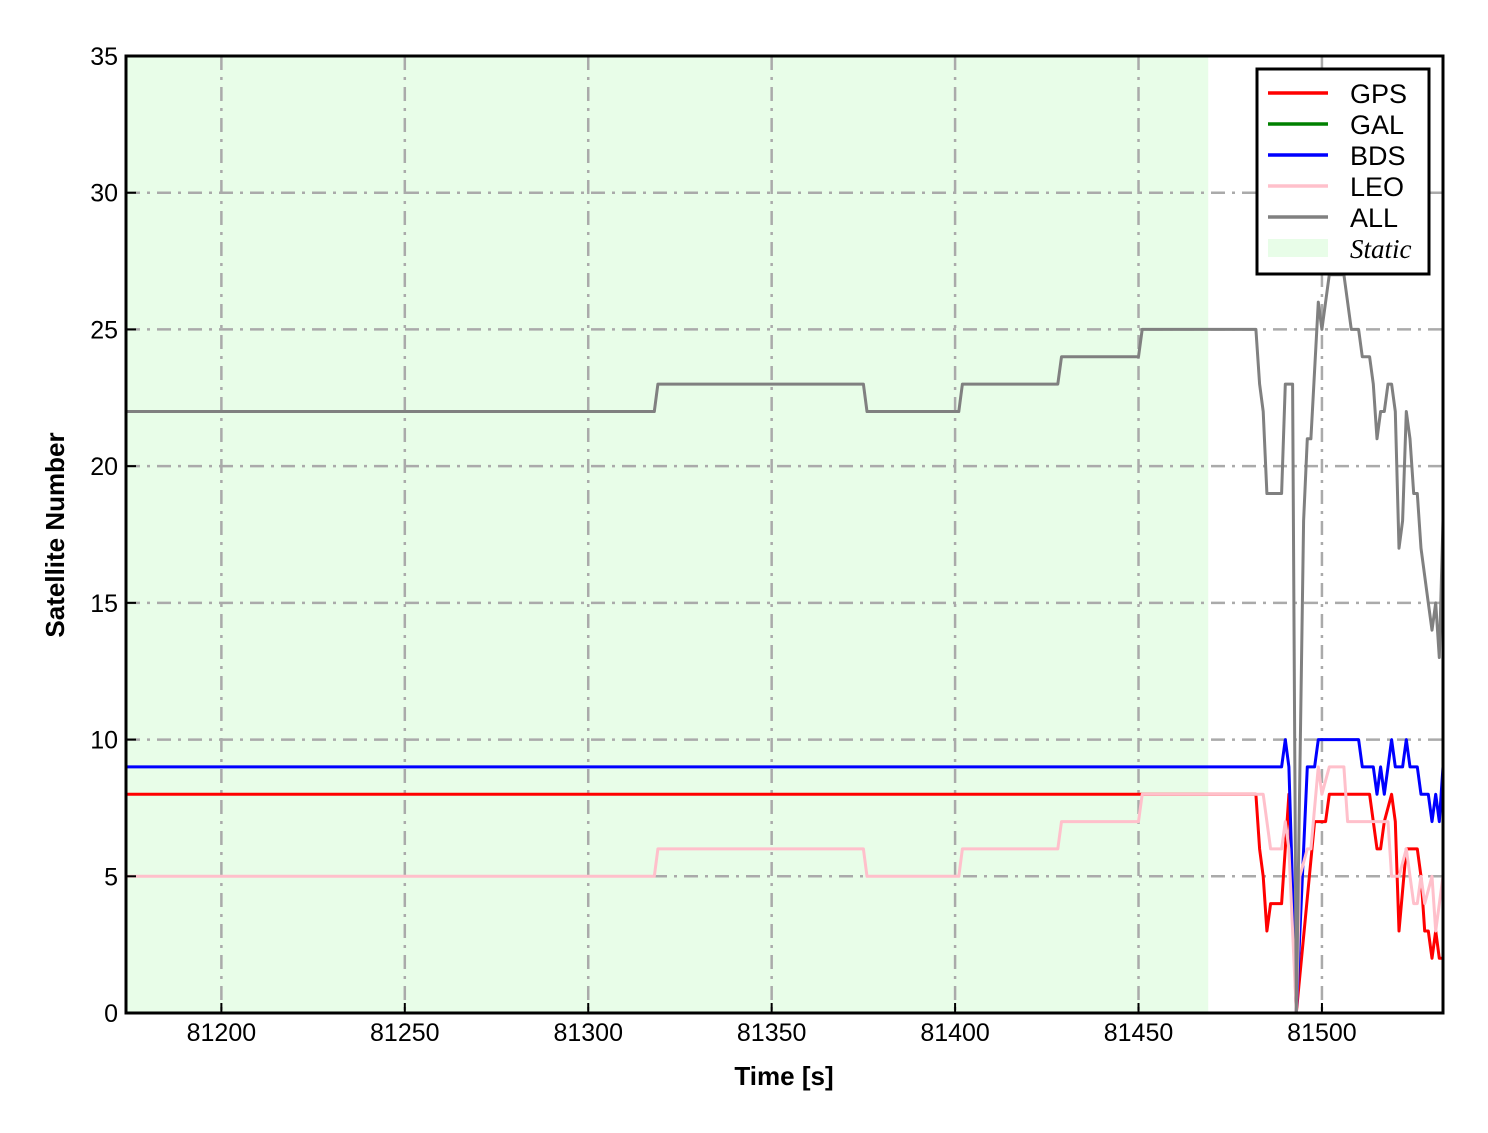 The height and width of the screenshot is (1133, 1488). What do you see at coordinates (222, 1033) in the screenshot?
I see `x-tick-label: 81200` at bounding box center [222, 1033].